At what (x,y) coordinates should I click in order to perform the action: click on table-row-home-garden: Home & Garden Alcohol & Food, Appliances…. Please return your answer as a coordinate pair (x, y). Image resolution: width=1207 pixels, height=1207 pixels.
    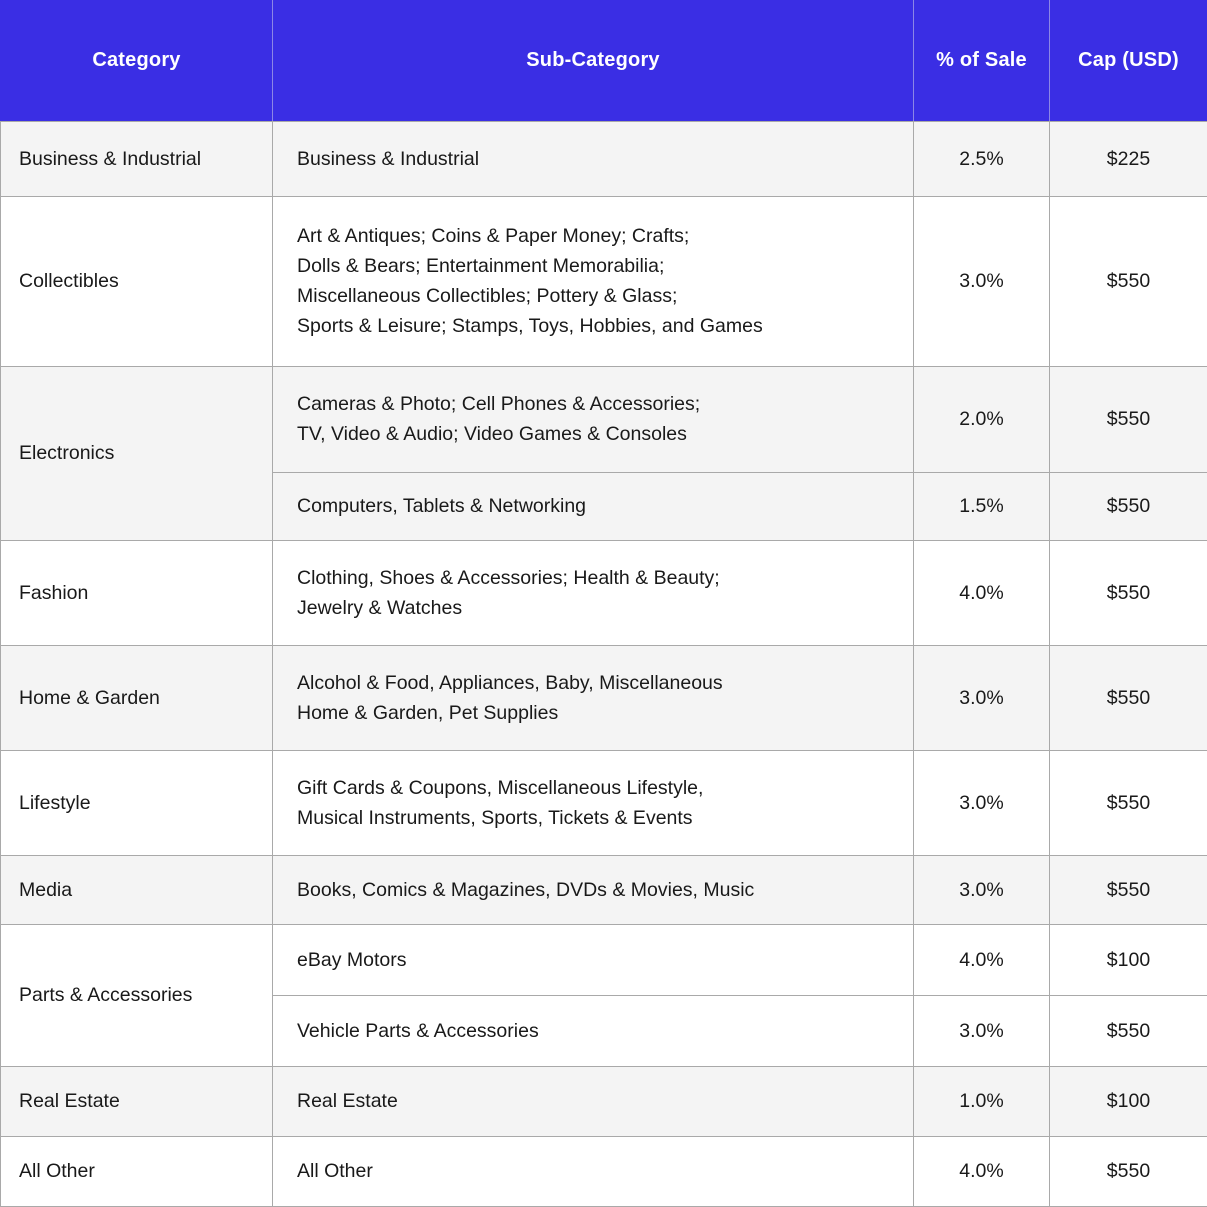
    Looking at the image, I should click on (604, 697).